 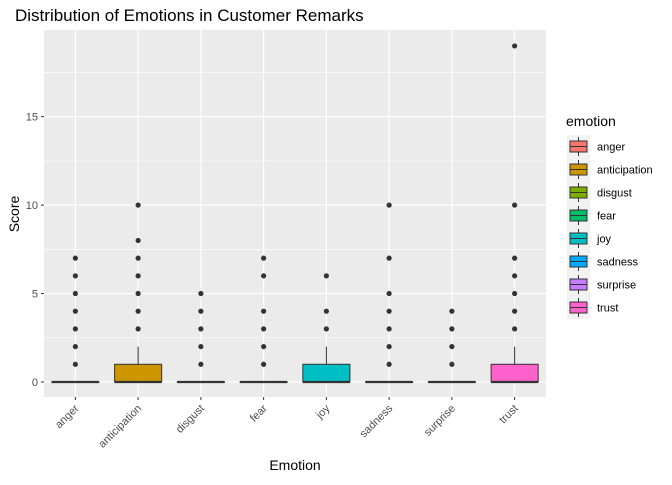 I want to click on x-tick-label: surprise, so click(x=440, y=421).